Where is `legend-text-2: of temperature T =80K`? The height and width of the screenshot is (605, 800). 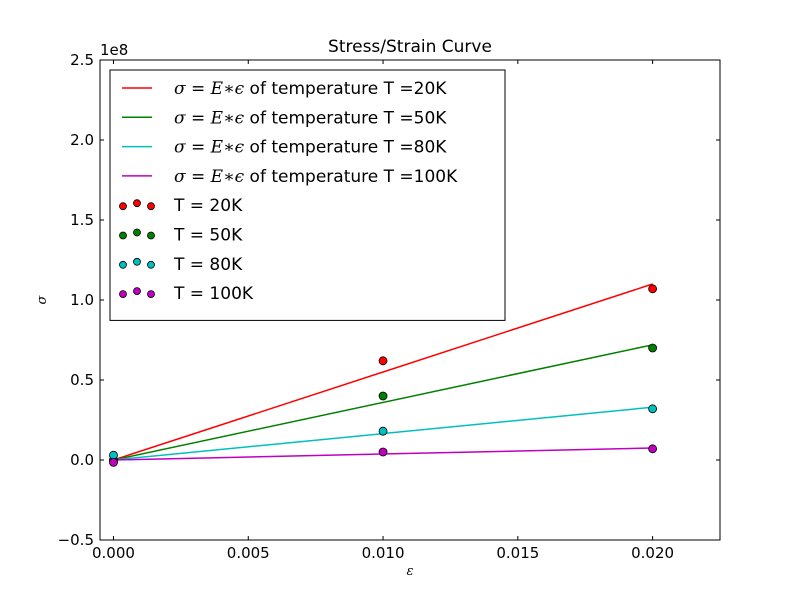
legend-text-2: of temperature T =80K is located at coordinates (345, 148).